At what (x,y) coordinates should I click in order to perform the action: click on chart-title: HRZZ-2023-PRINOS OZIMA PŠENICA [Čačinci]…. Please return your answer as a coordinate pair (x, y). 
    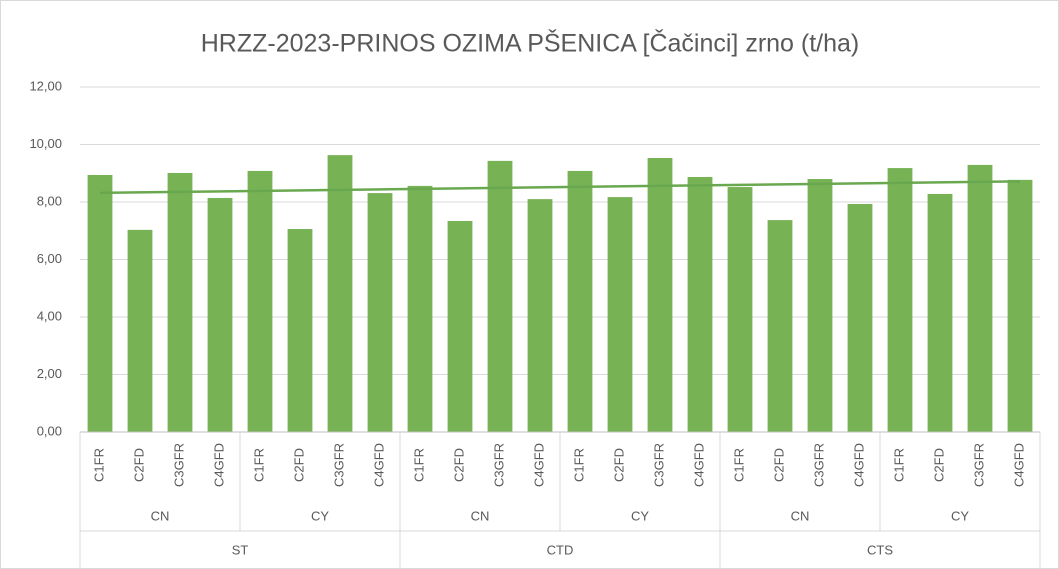
    Looking at the image, I should click on (530, 43).